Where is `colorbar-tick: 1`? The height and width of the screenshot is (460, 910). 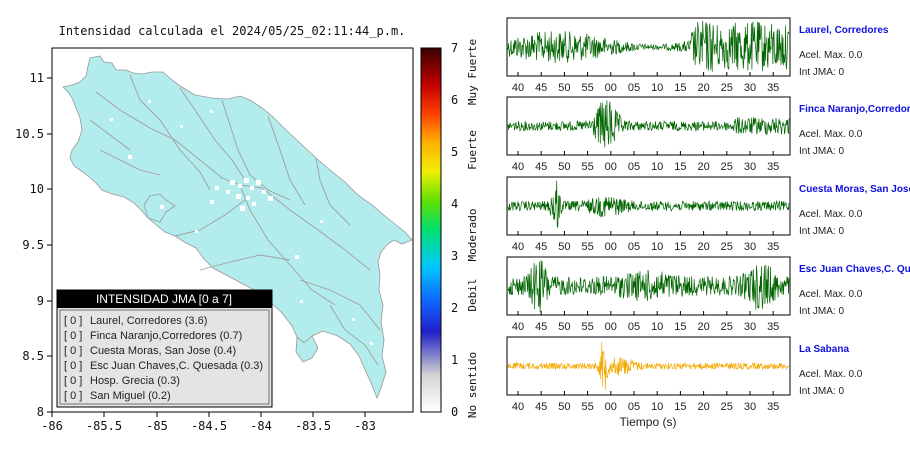 colorbar-tick: 1 is located at coordinates (454, 360).